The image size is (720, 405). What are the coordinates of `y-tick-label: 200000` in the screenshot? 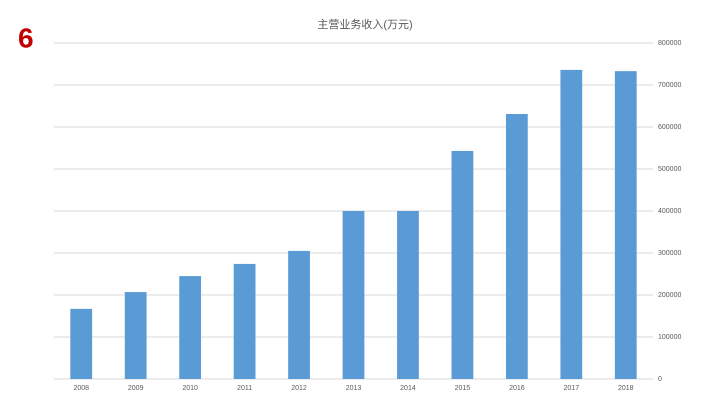 It's located at (669, 295).